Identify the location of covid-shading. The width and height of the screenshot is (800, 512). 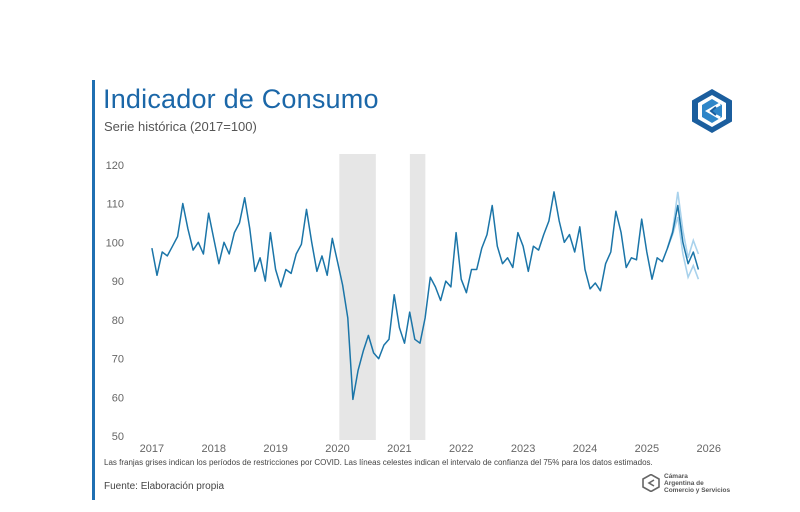
(382, 297).